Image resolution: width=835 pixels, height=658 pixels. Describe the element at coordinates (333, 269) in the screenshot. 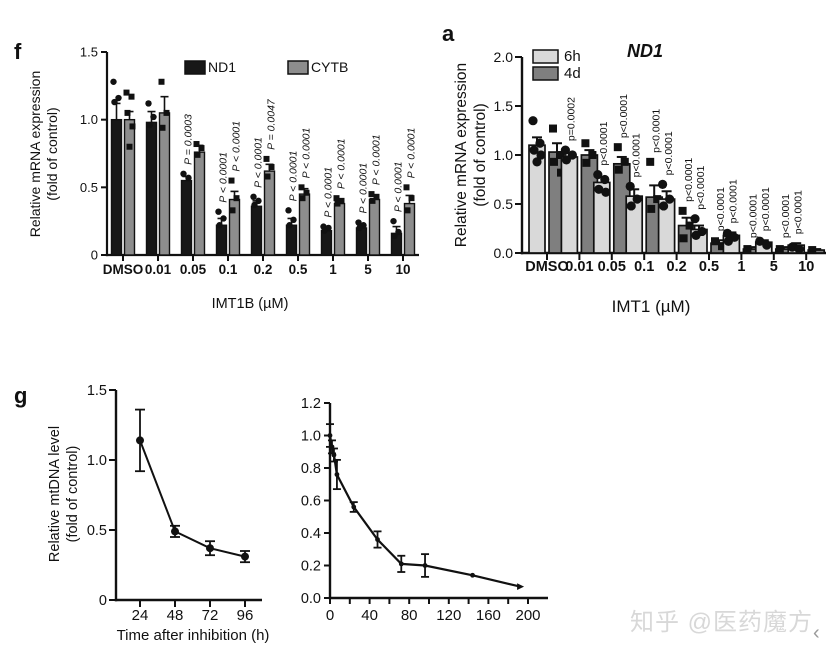

I see `x-category-label: 1` at that location.